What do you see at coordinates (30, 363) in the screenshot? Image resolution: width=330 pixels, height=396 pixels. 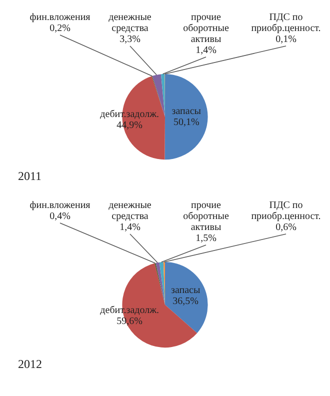 I see `text: 2012` at bounding box center [30, 363].